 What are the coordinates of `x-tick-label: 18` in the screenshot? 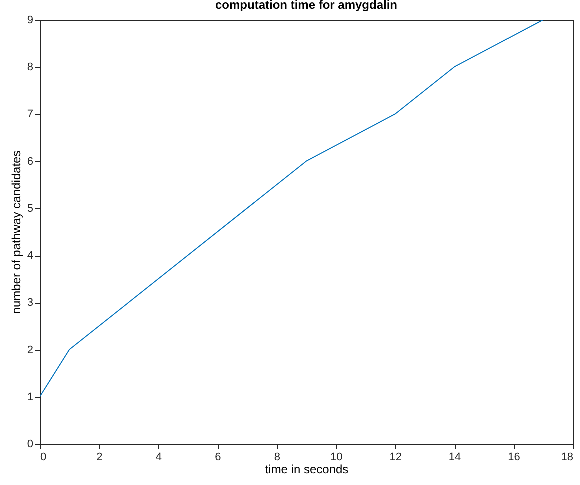 It's located at (567, 458).